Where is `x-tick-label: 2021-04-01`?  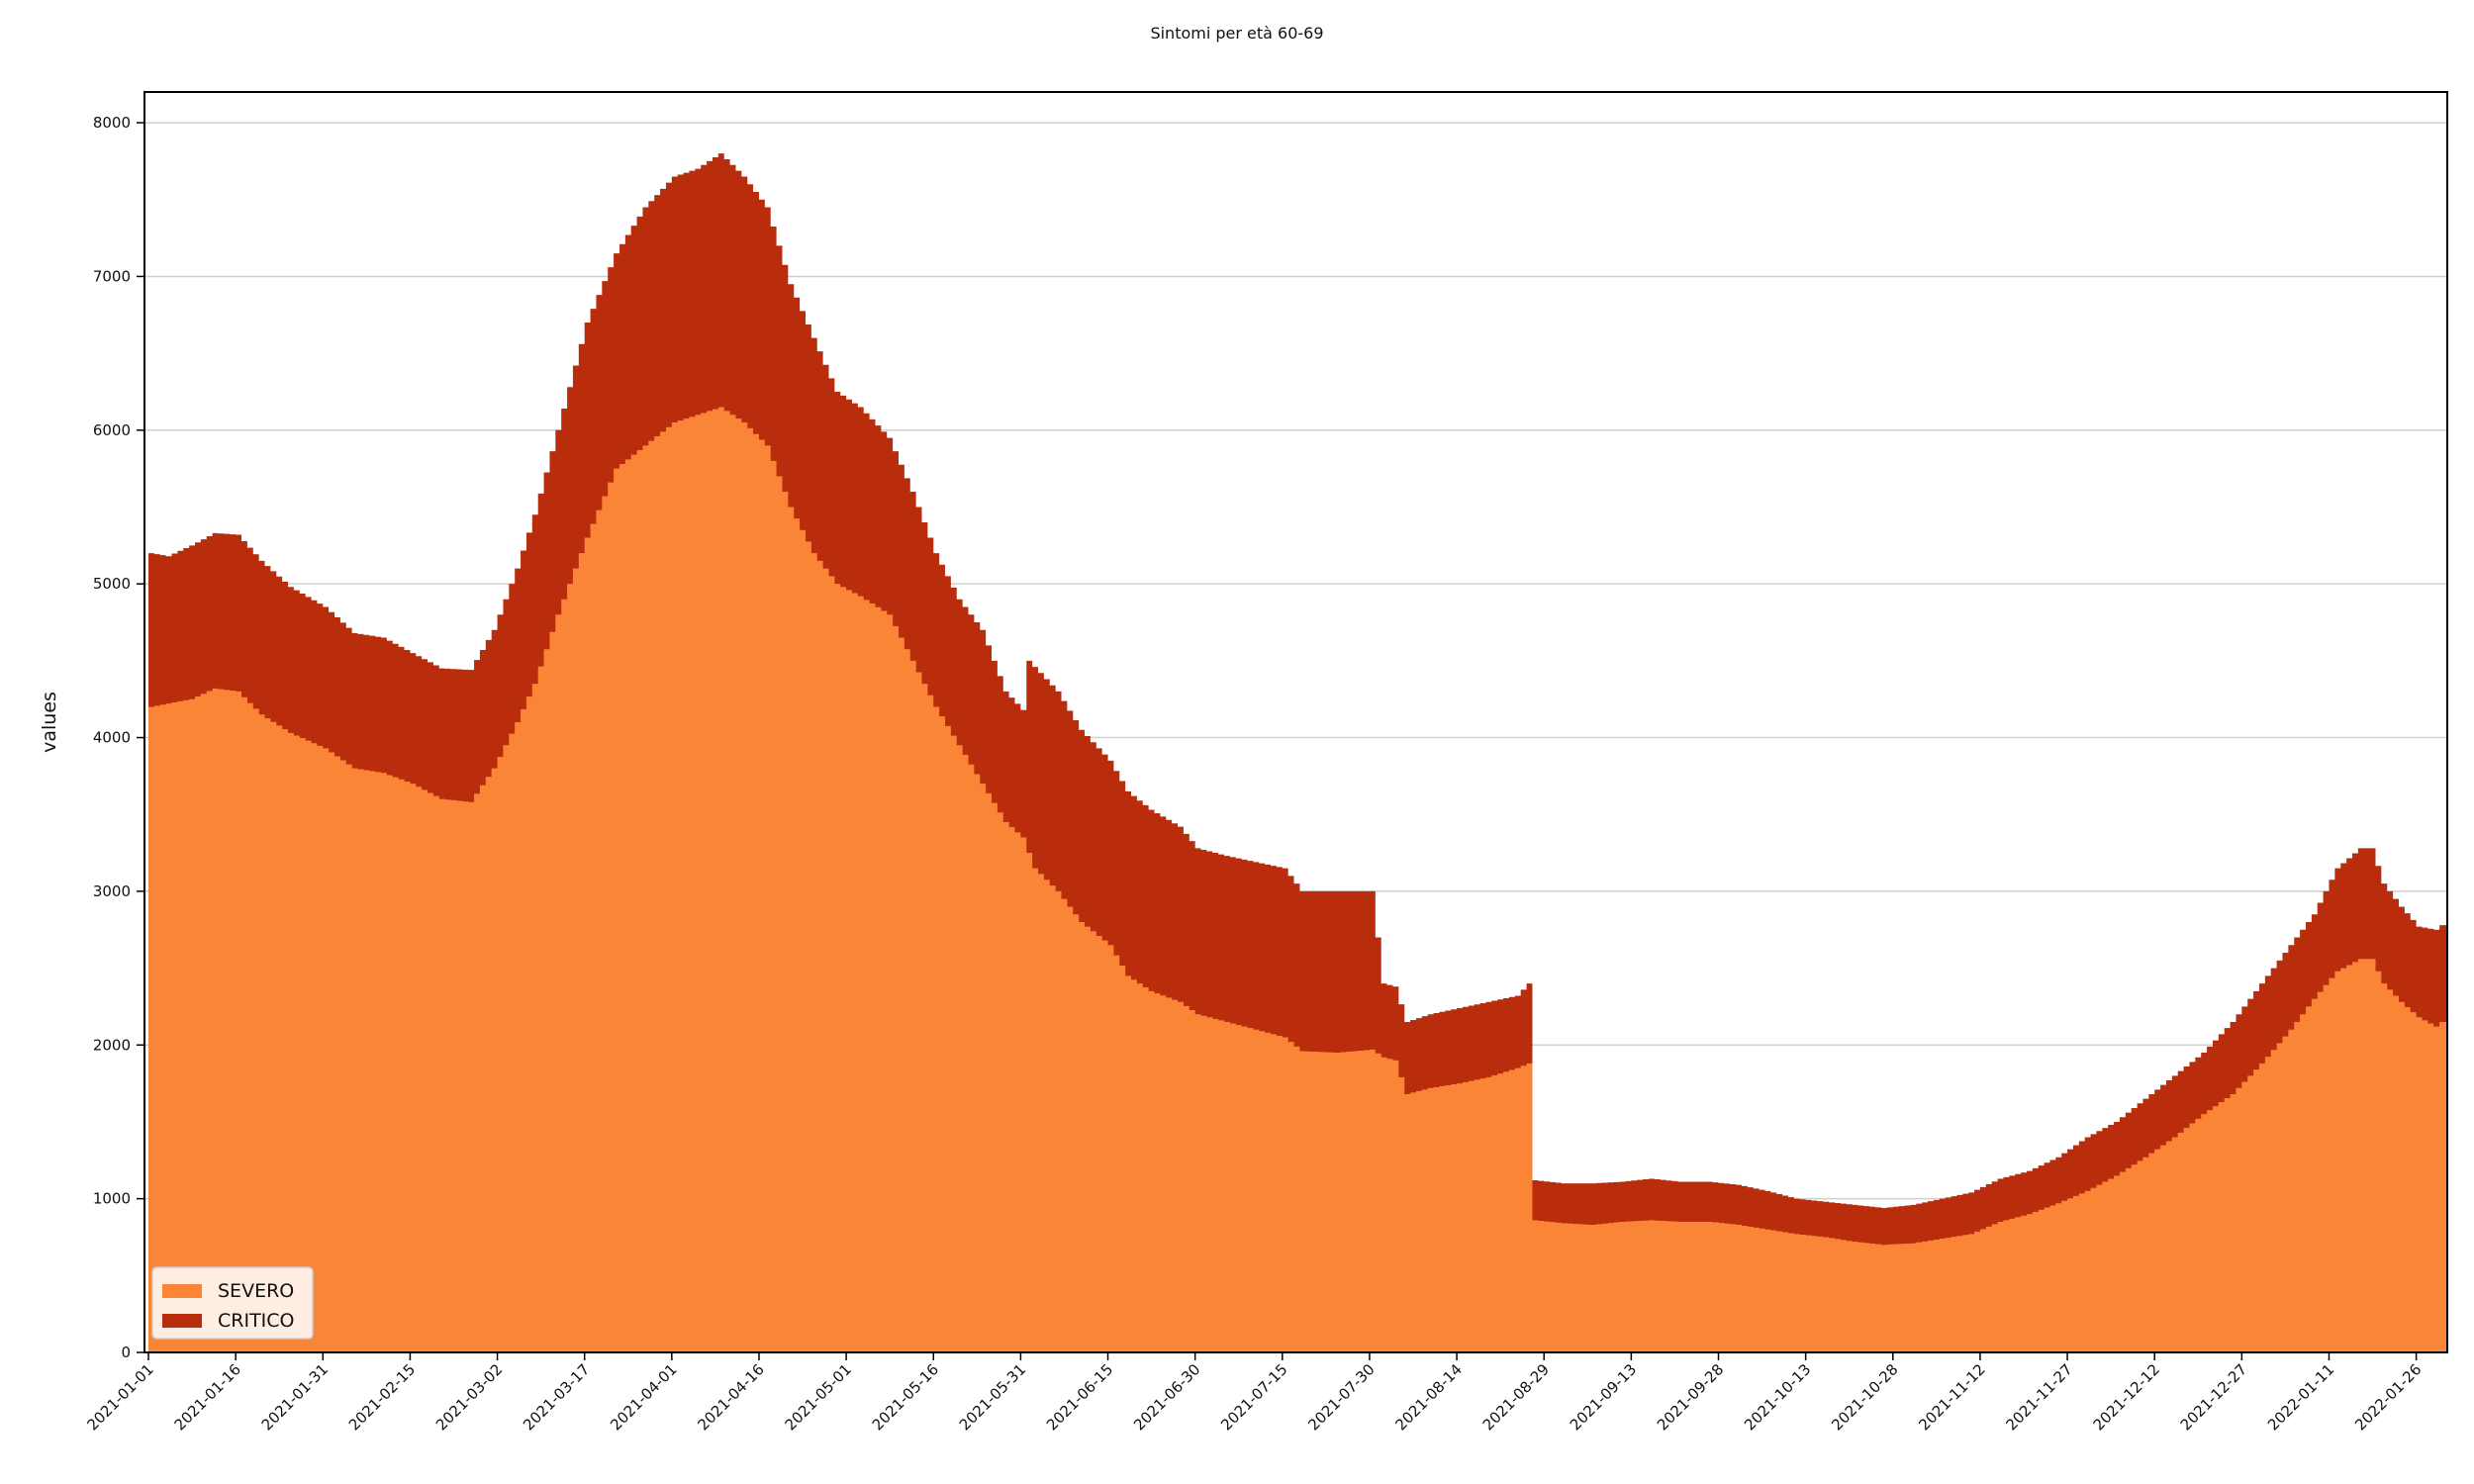 x-tick-label: 2021-04-01 is located at coordinates (644, 1397).